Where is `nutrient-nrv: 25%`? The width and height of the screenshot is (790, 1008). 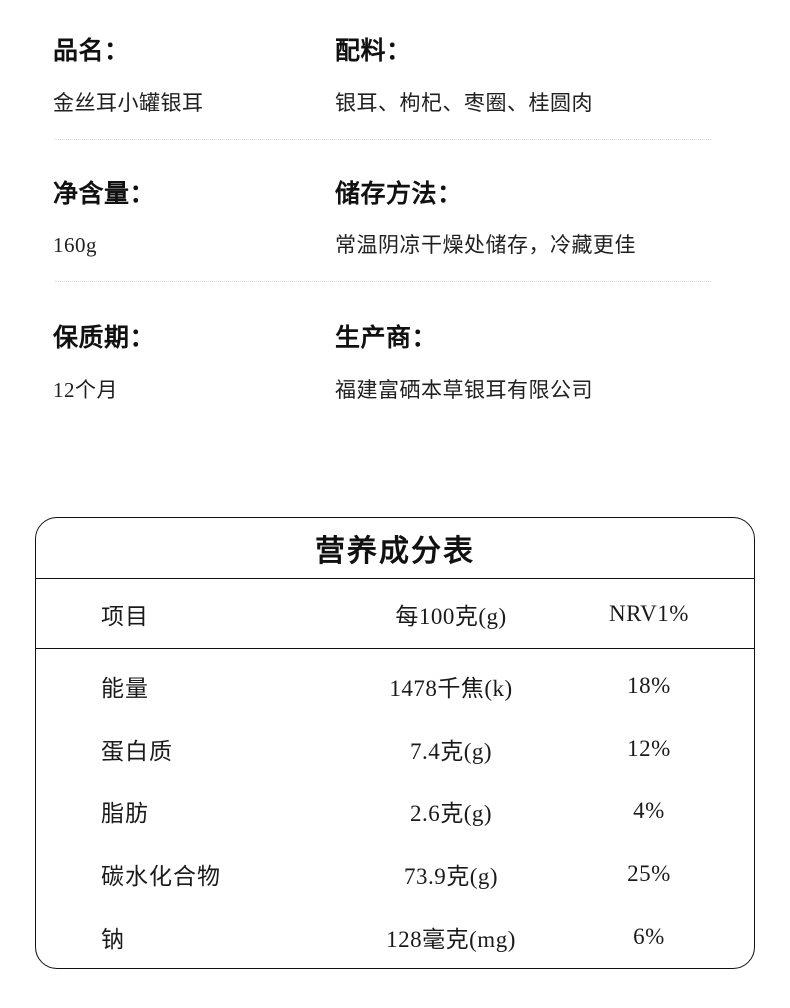
nutrient-nrv: 25% is located at coordinates (649, 874).